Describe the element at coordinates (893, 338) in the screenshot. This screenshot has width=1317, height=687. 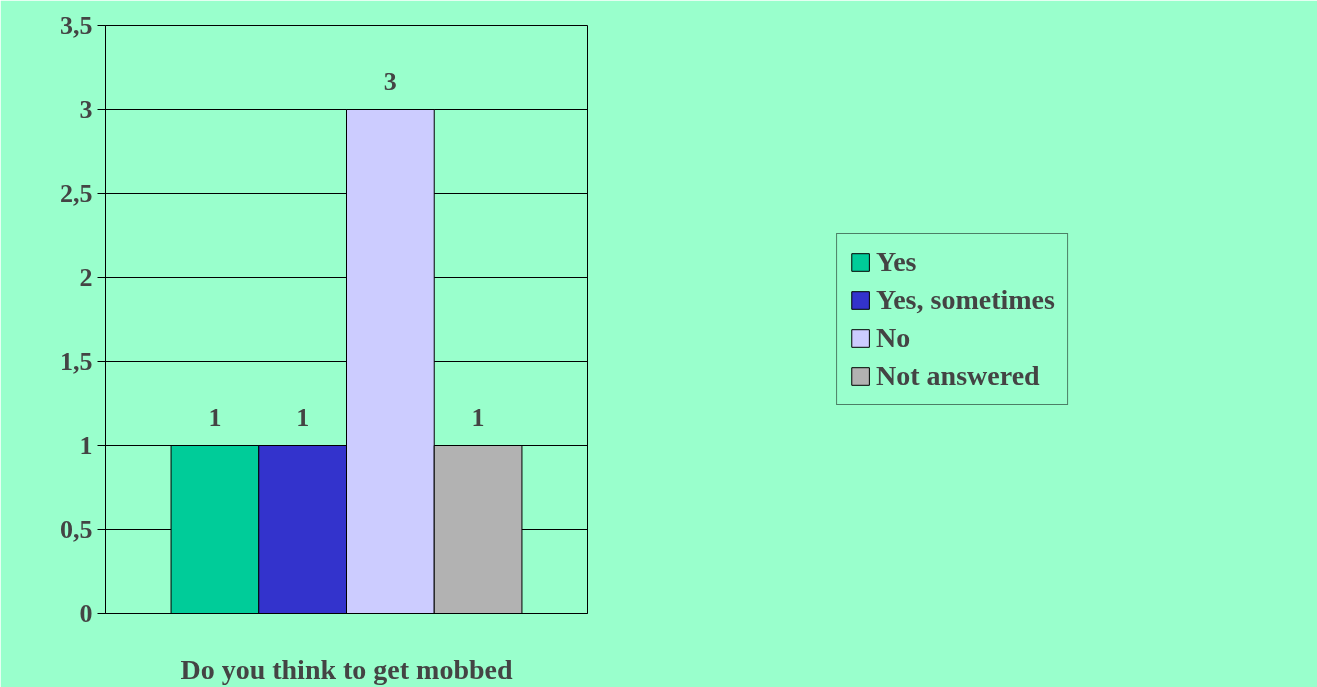
I see `legend-label: No` at that location.